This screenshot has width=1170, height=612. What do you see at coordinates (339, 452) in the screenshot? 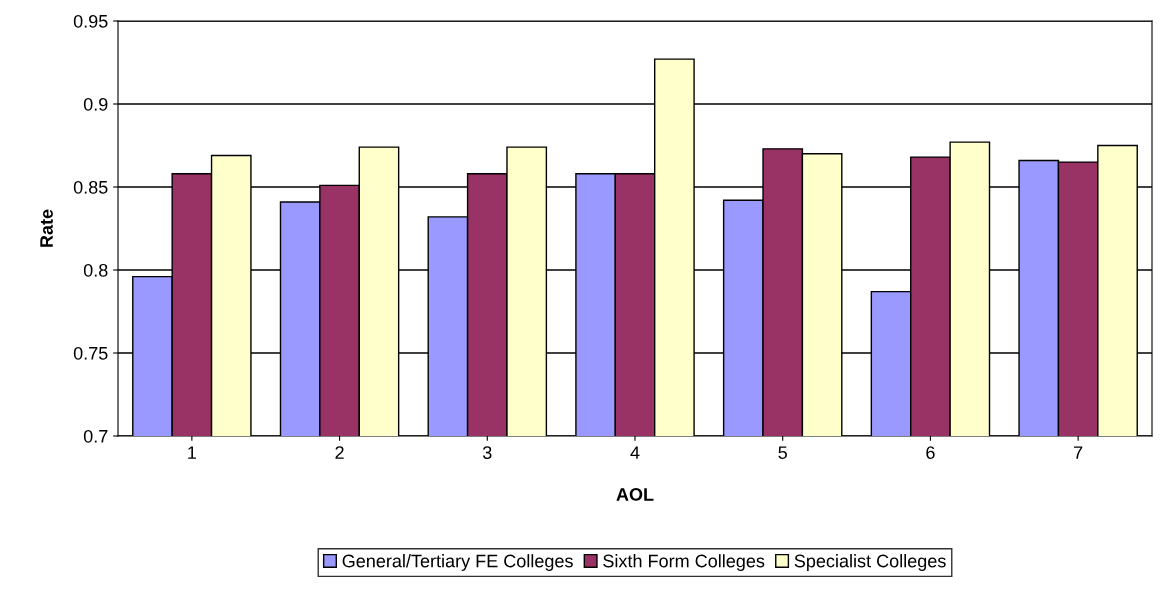
I see `x-tick-label: 2` at bounding box center [339, 452].